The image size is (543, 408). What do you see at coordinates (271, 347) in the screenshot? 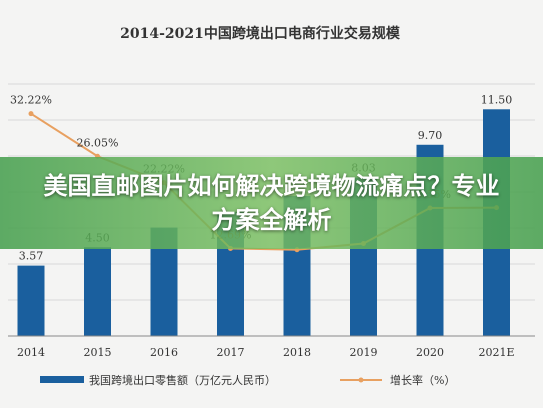
I see `x-axis: 2014 2015 2016 2017 2018 2019 2020 2021E` at bounding box center [271, 347].